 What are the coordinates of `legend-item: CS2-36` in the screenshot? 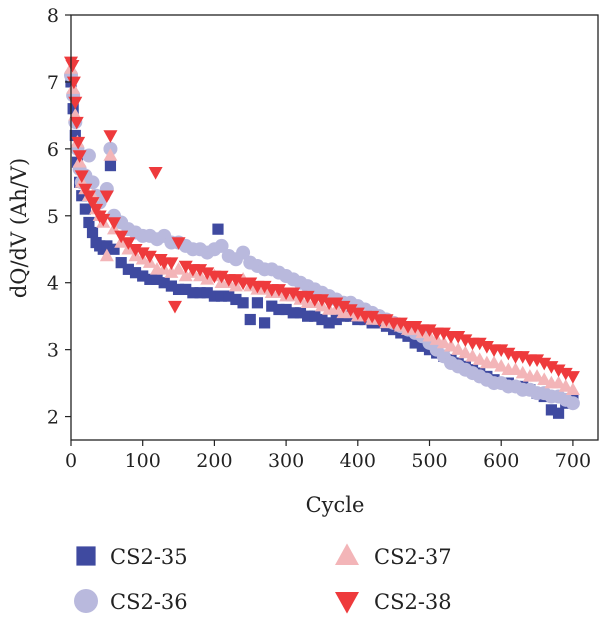 It's located at (131, 601).